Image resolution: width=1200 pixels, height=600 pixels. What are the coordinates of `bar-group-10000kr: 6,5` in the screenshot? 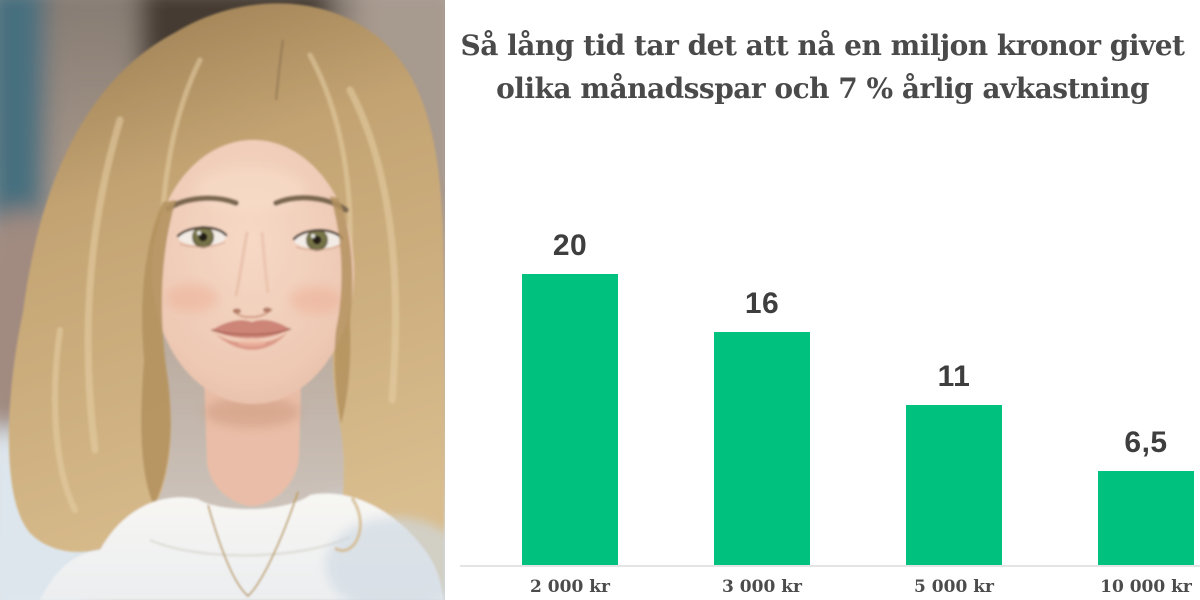 It's located at (1146, 496).